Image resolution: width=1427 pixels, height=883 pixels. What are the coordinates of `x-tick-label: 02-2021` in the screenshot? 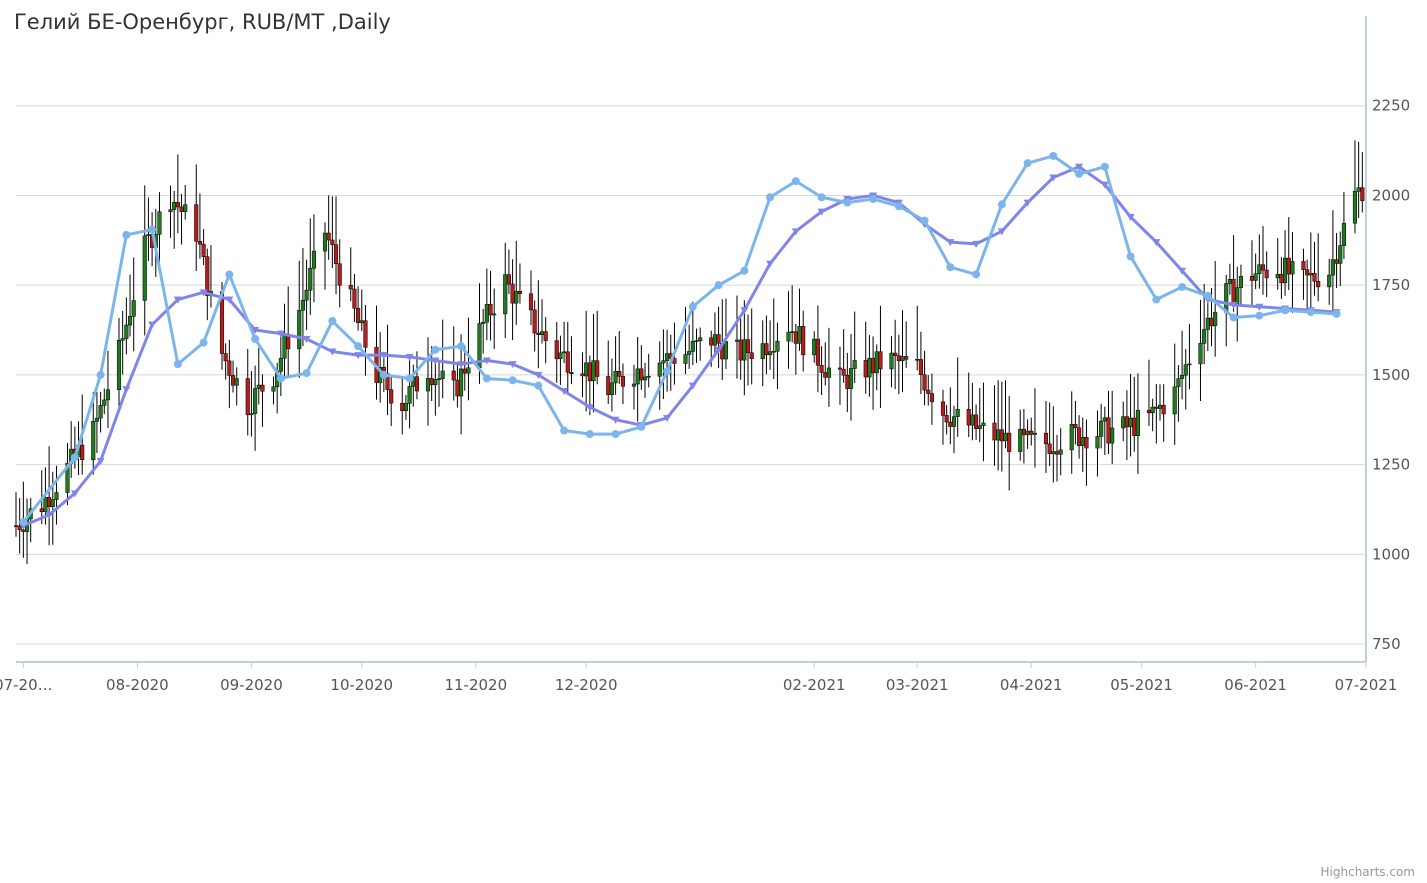 It's located at (814, 685).